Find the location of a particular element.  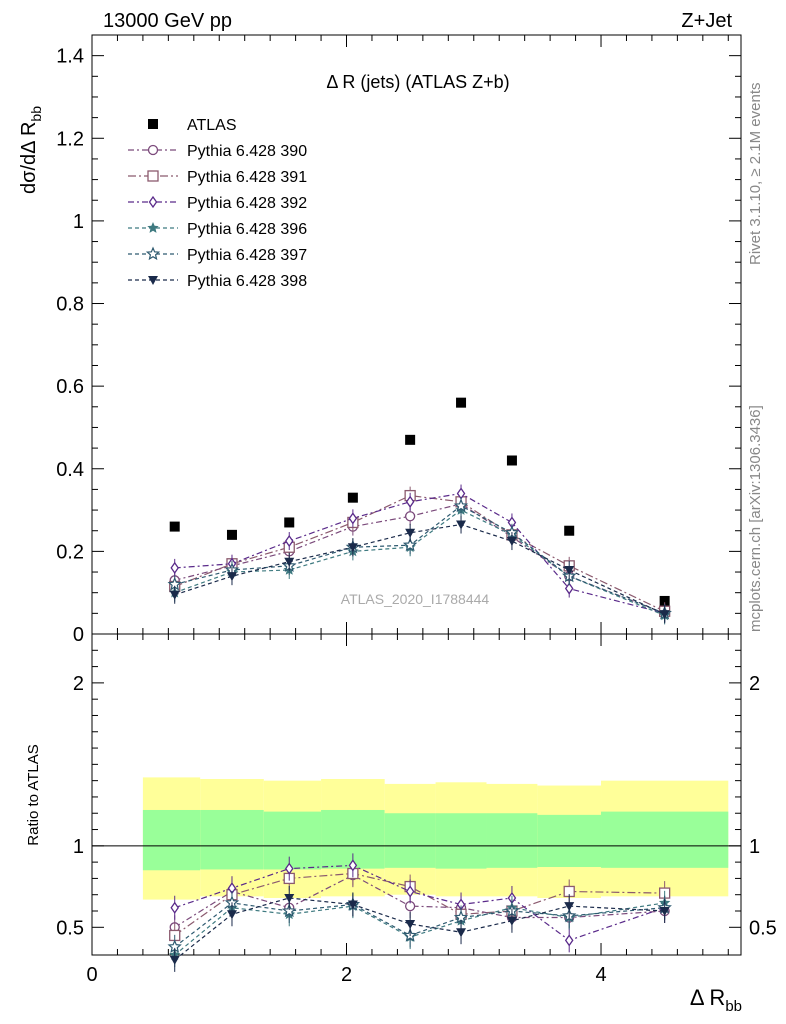

ratio-series is located at coordinates (419, 912).